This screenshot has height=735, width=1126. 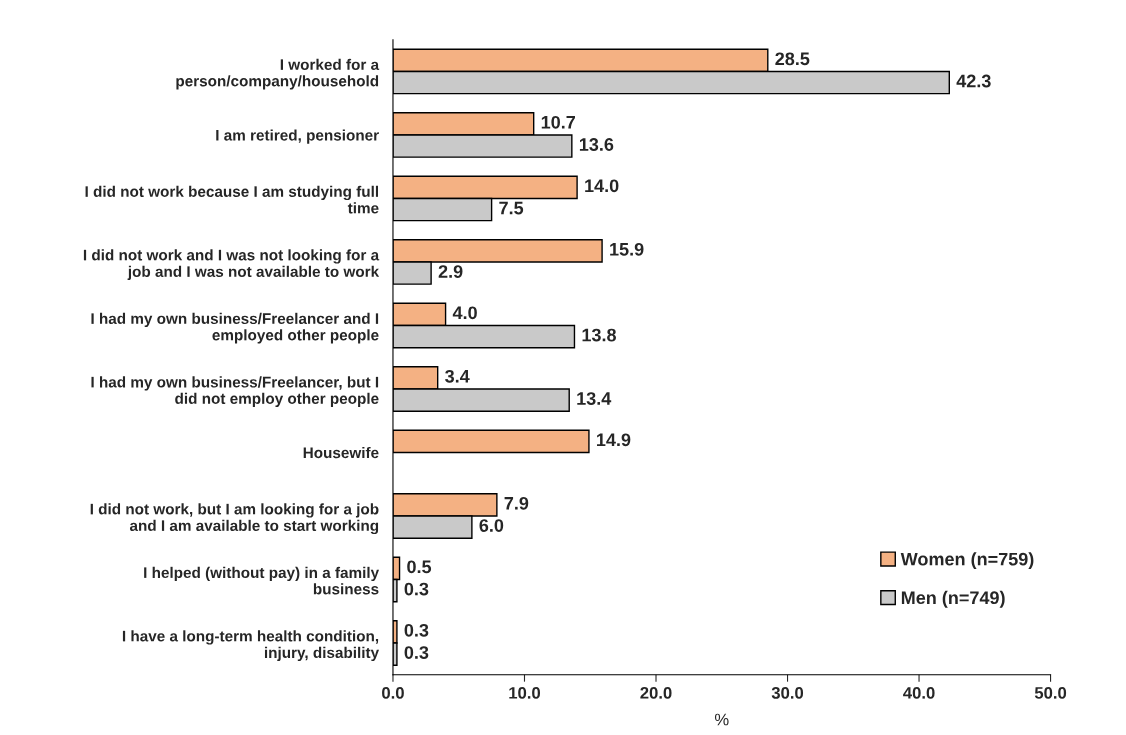 What do you see at coordinates (450, 271) in the screenshot?
I see `data-label: 2.9` at bounding box center [450, 271].